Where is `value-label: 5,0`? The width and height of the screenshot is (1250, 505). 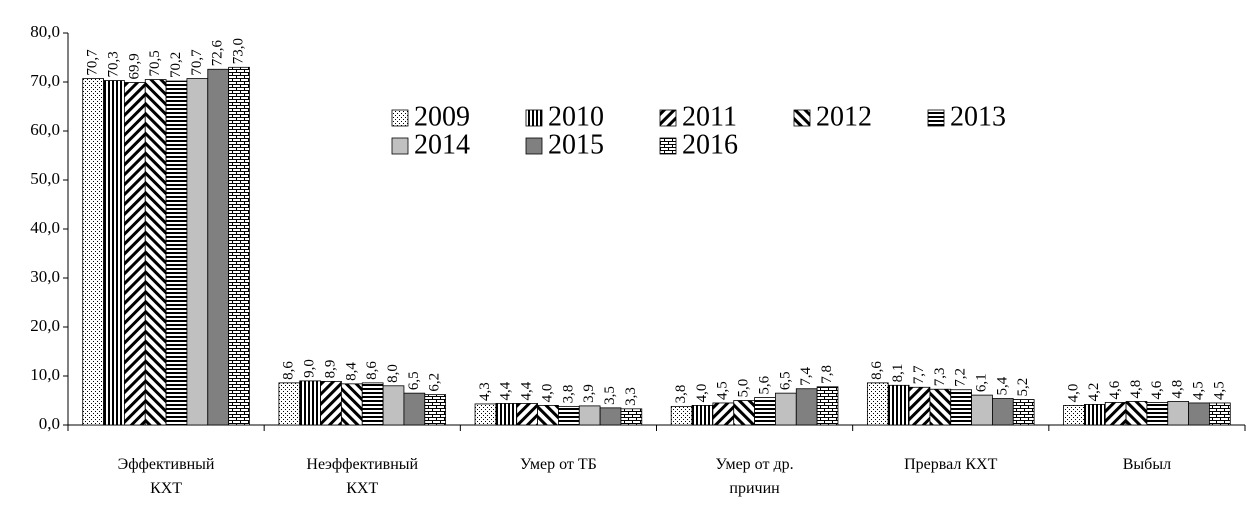 value-label: 5,0 is located at coordinates (744, 388).